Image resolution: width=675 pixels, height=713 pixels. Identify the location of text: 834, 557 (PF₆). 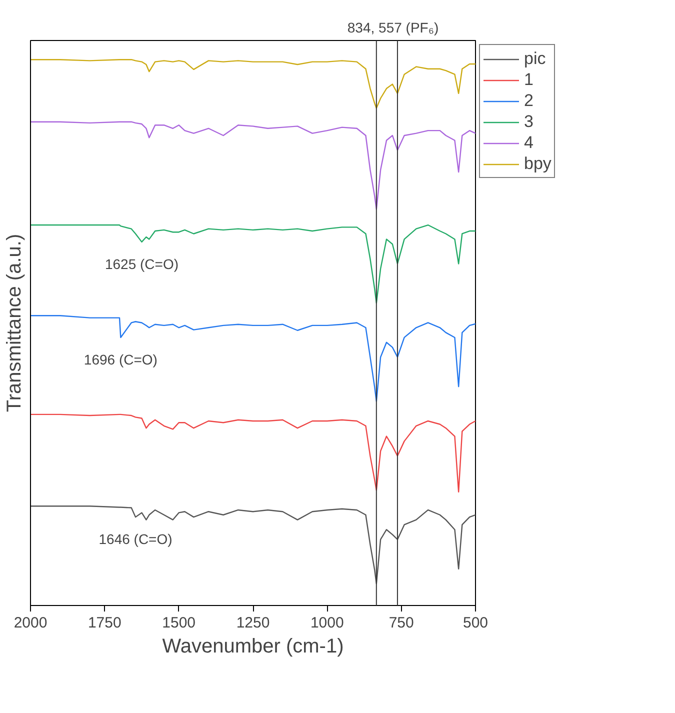
(393, 28).